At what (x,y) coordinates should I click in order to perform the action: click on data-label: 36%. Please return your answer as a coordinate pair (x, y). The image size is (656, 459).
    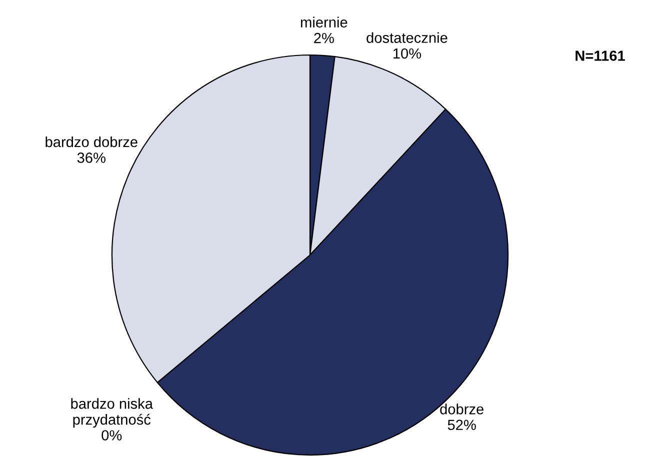
    Looking at the image, I should click on (91, 157).